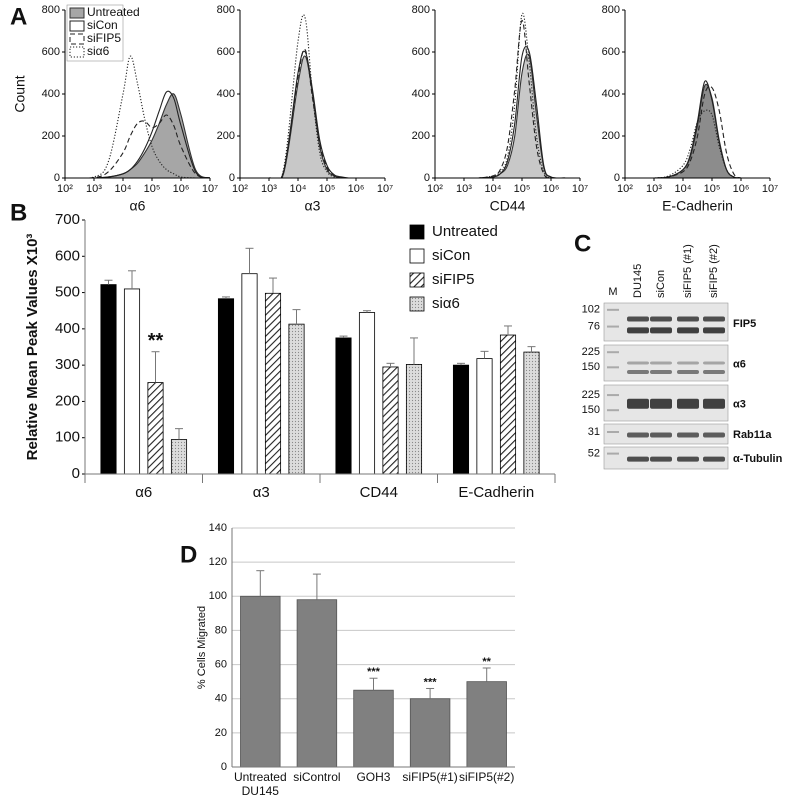 This screenshot has height=806, width=800. I want to click on marker-label: 31, so click(594, 432).